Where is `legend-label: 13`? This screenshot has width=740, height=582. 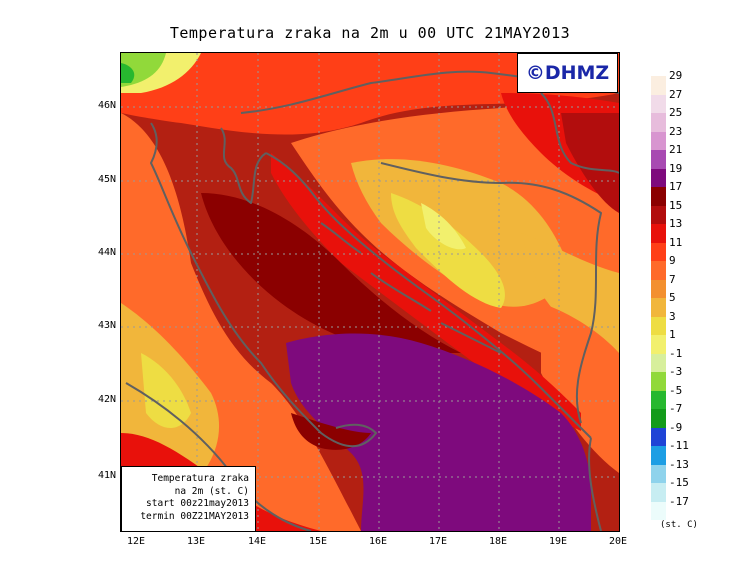 legend-label: 13 is located at coordinates (676, 223).